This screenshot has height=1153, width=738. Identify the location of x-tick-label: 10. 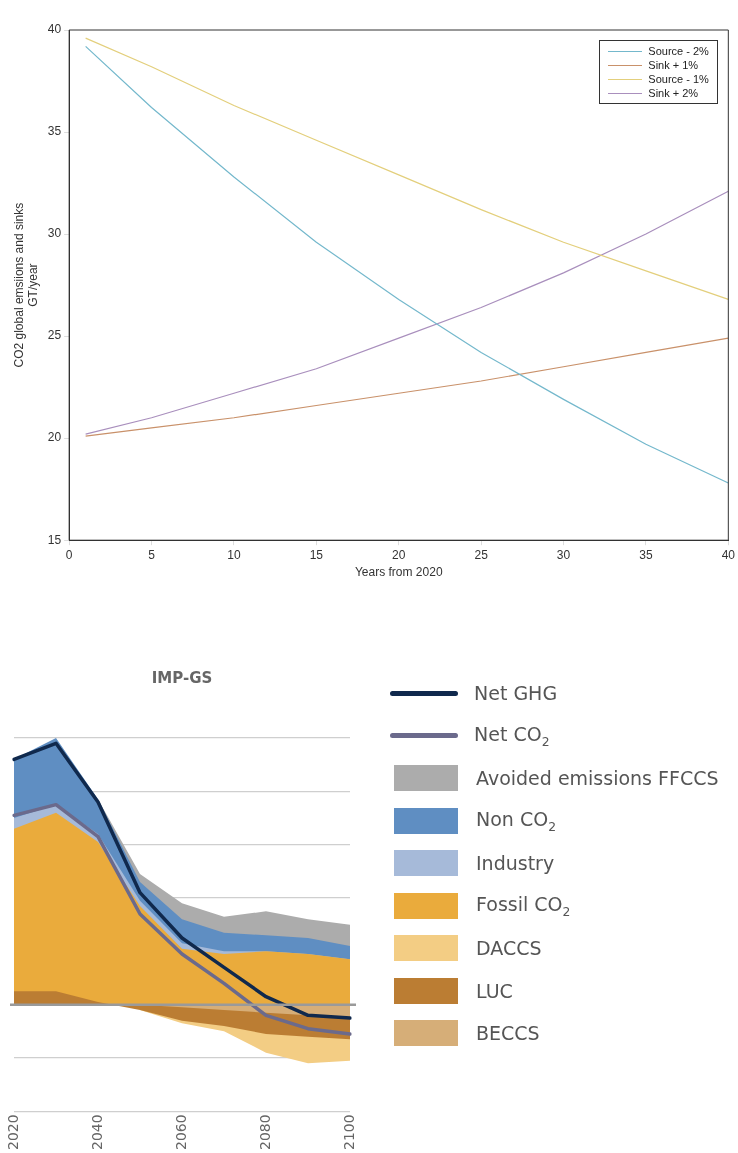
(234, 554).